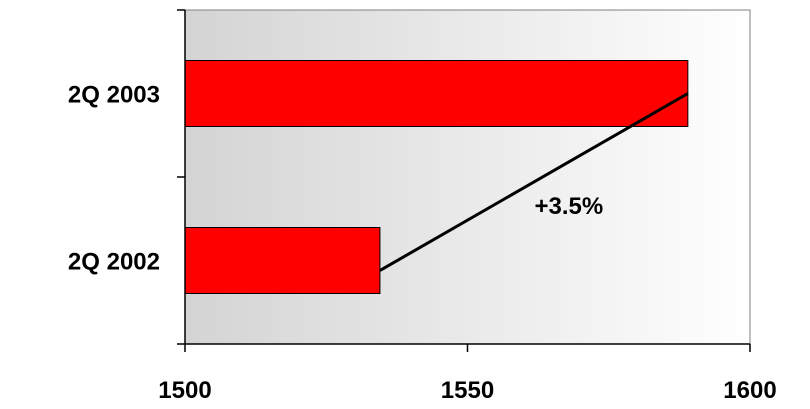  What do you see at coordinates (569, 206) in the screenshot?
I see `change-annotation-label: +3.5%` at bounding box center [569, 206].